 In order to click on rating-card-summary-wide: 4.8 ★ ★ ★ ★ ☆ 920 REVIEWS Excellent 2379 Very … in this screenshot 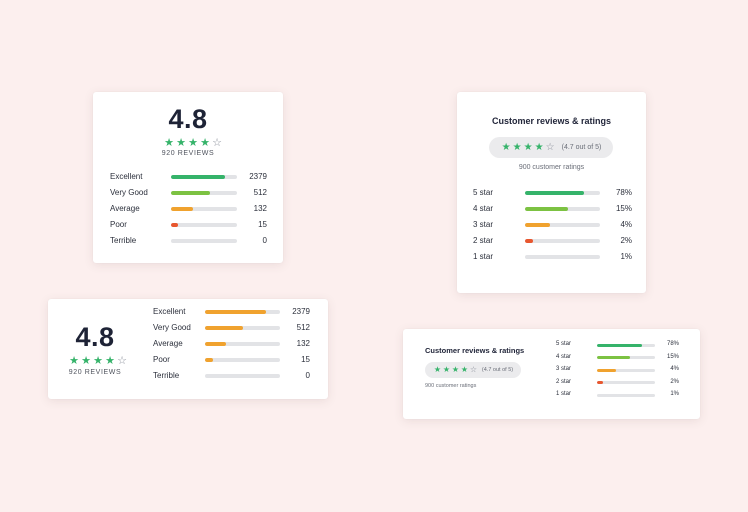, I will do `click(188, 349)`.